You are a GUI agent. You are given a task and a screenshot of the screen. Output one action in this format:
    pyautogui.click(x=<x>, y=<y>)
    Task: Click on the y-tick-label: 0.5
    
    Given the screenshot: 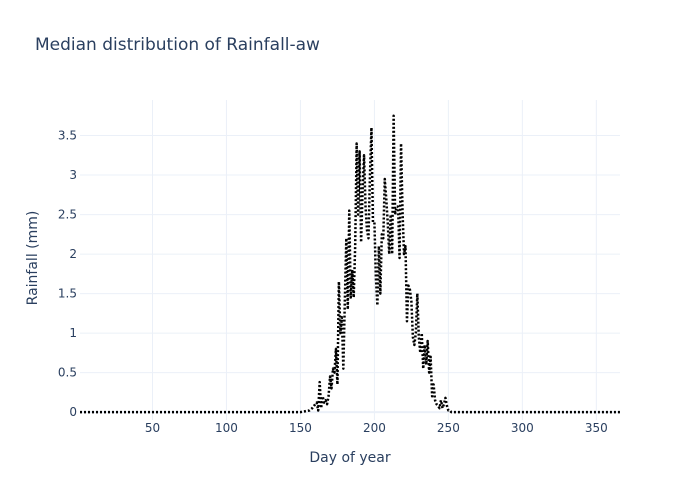 What is the action you would take?
    pyautogui.click(x=67, y=373)
    